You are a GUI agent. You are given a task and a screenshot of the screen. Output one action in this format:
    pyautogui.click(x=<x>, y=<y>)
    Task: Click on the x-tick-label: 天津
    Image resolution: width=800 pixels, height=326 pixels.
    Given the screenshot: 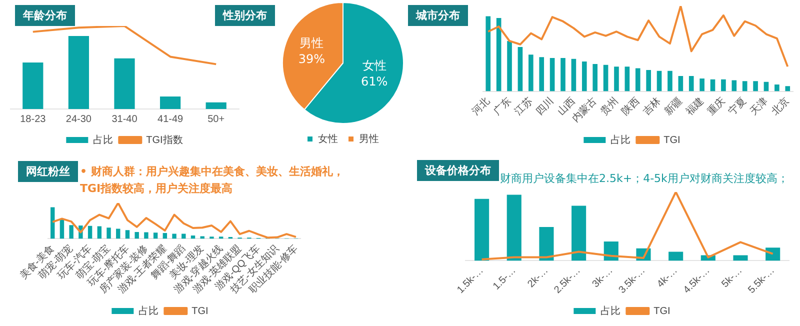 What is the action you would take?
    pyautogui.click(x=759, y=106)
    